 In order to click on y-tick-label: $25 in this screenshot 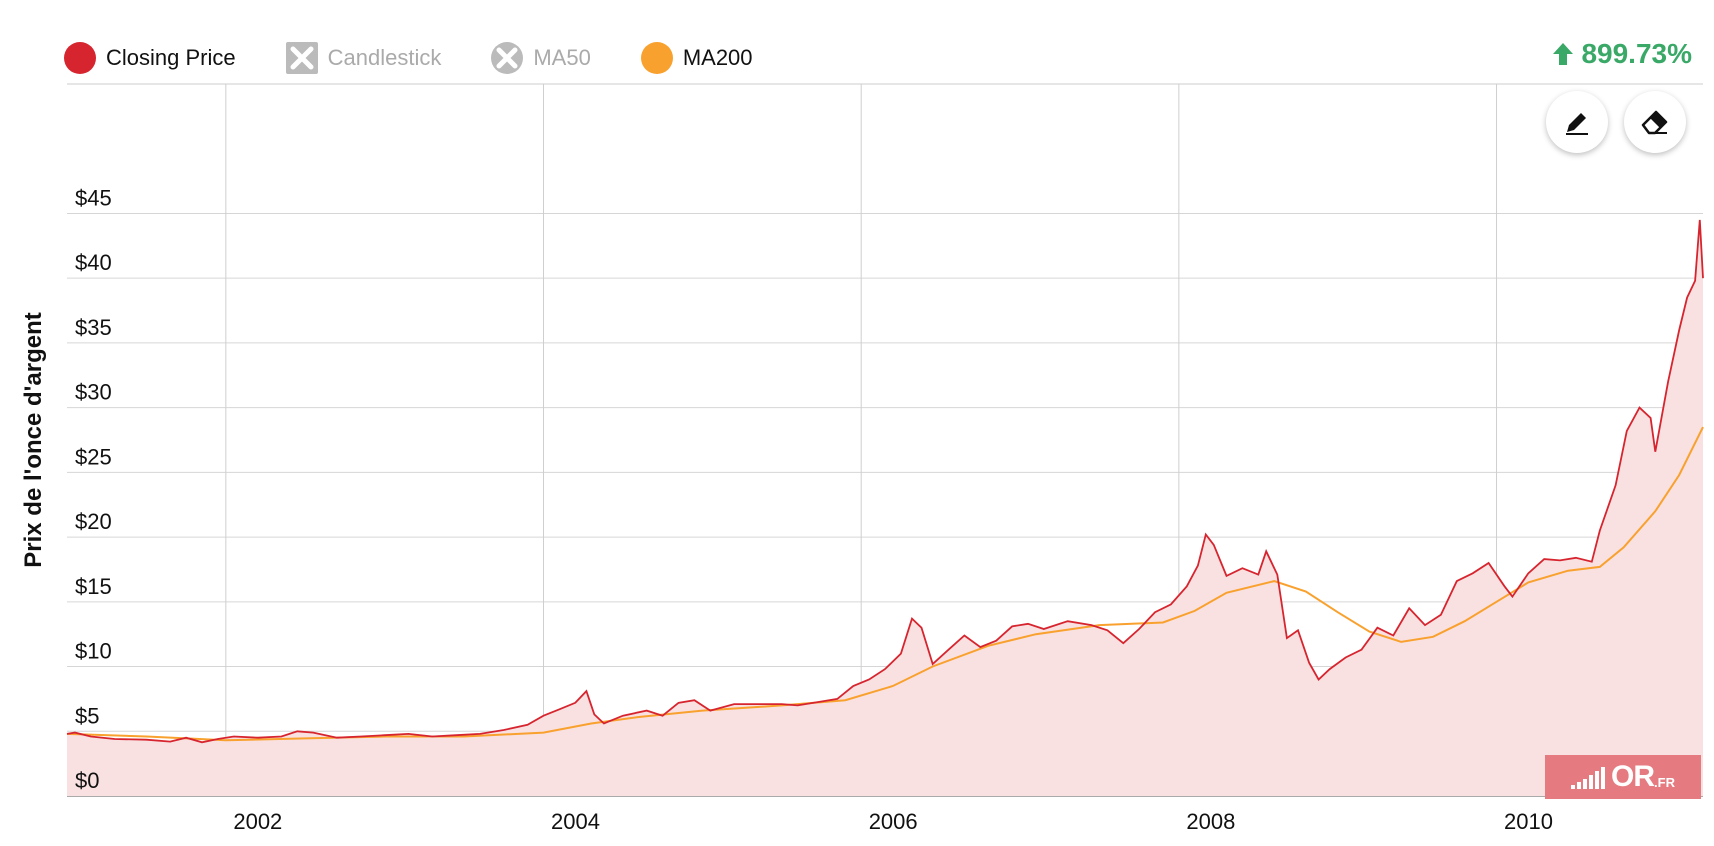, I will do `click(93, 456)`.